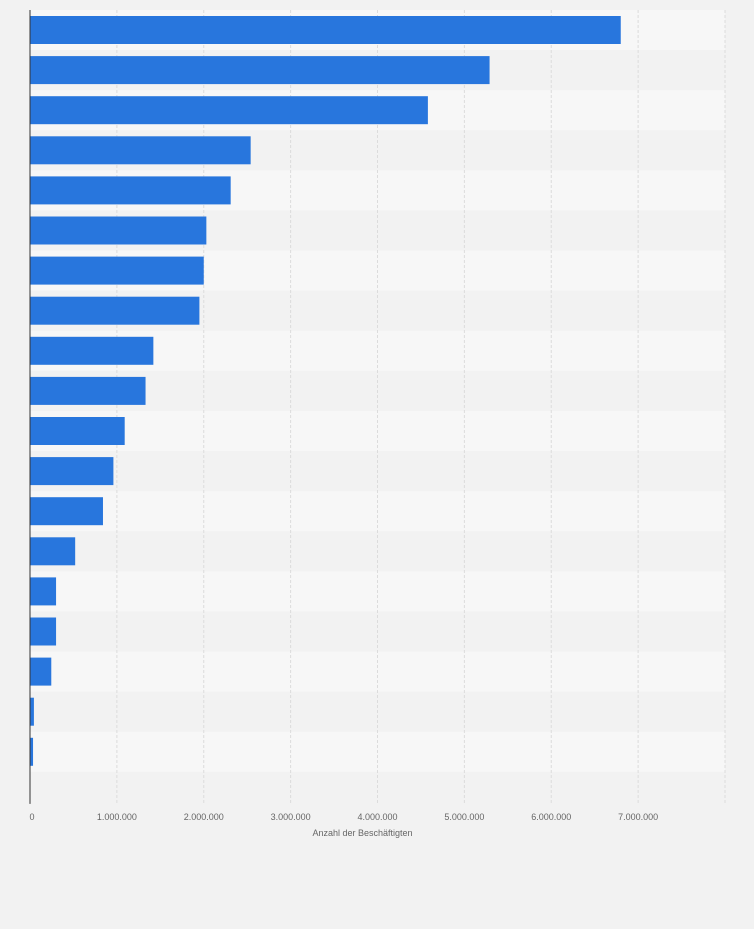 The image size is (754, 929). What do you see at coordinates (291, 817) in the screenshot?
I see `x-tick-label: 3.000.000` at bounding box center [291, 817].